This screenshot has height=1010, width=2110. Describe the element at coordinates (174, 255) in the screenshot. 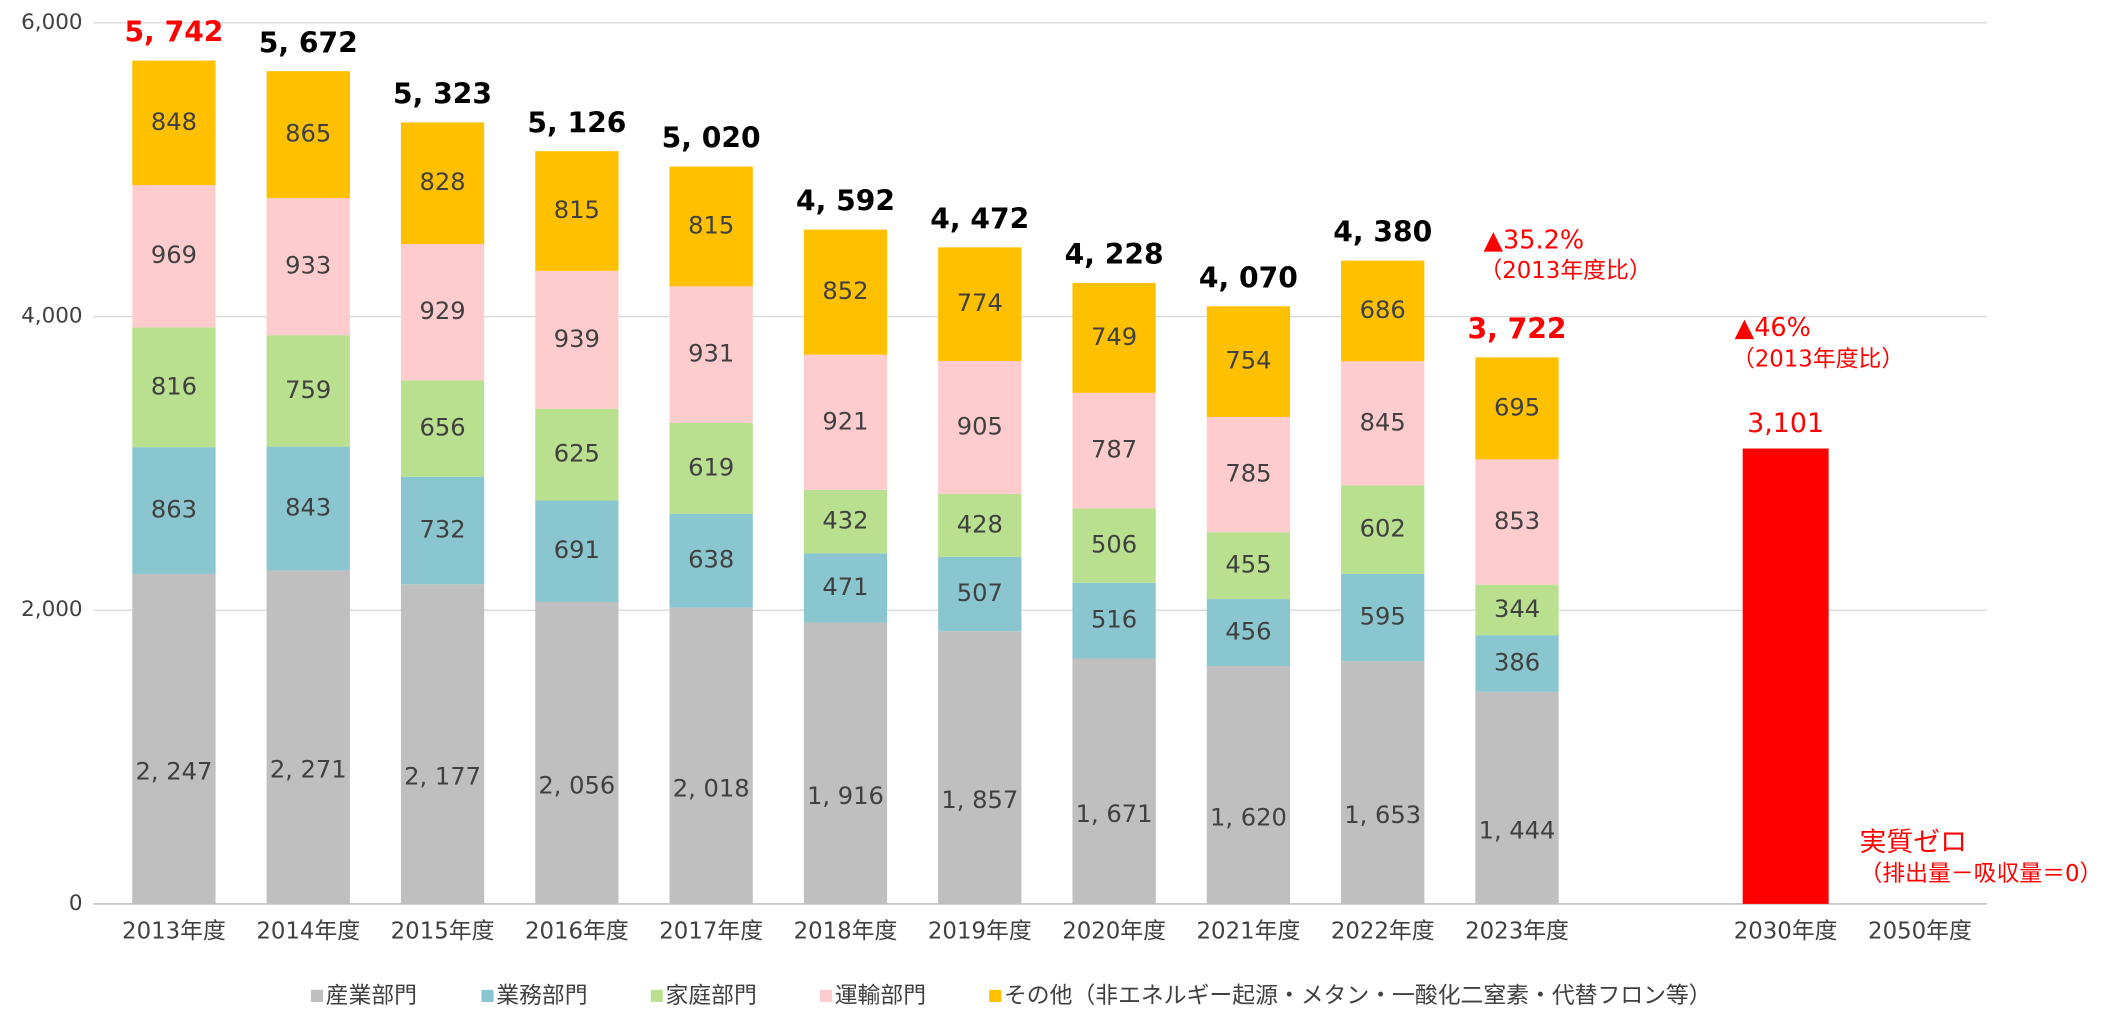

I see `segment-label: 969` at that location.